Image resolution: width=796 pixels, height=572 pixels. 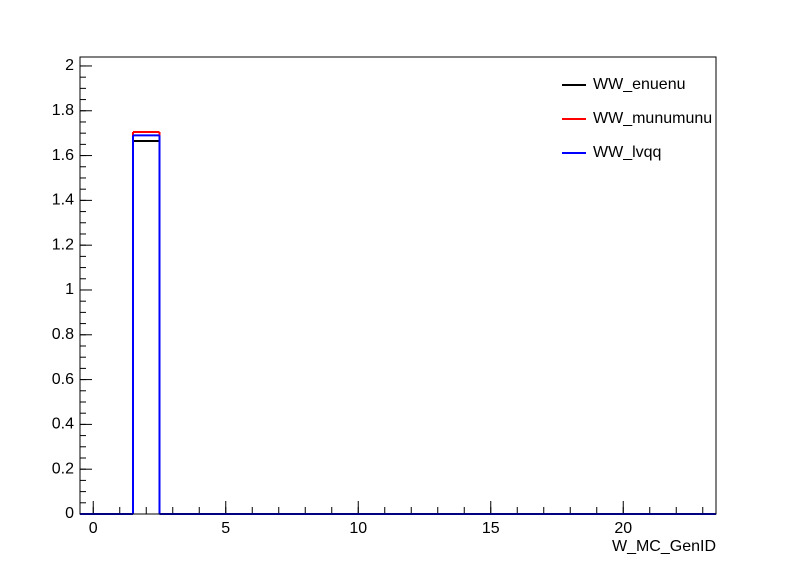 What do you see at coordinates (623, 528) in the screenshot?
I see `x-tick-label: 20` at bounding box center [623, 528].